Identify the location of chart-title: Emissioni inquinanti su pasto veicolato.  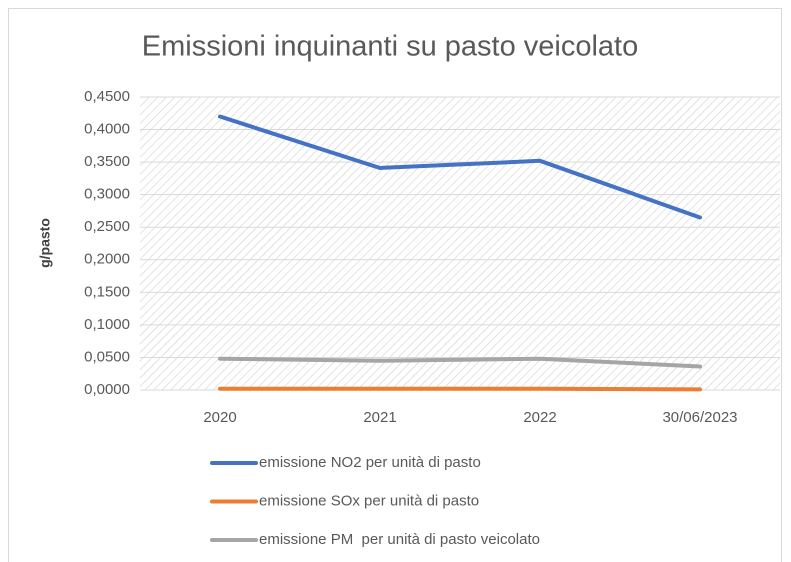
(390, 47).